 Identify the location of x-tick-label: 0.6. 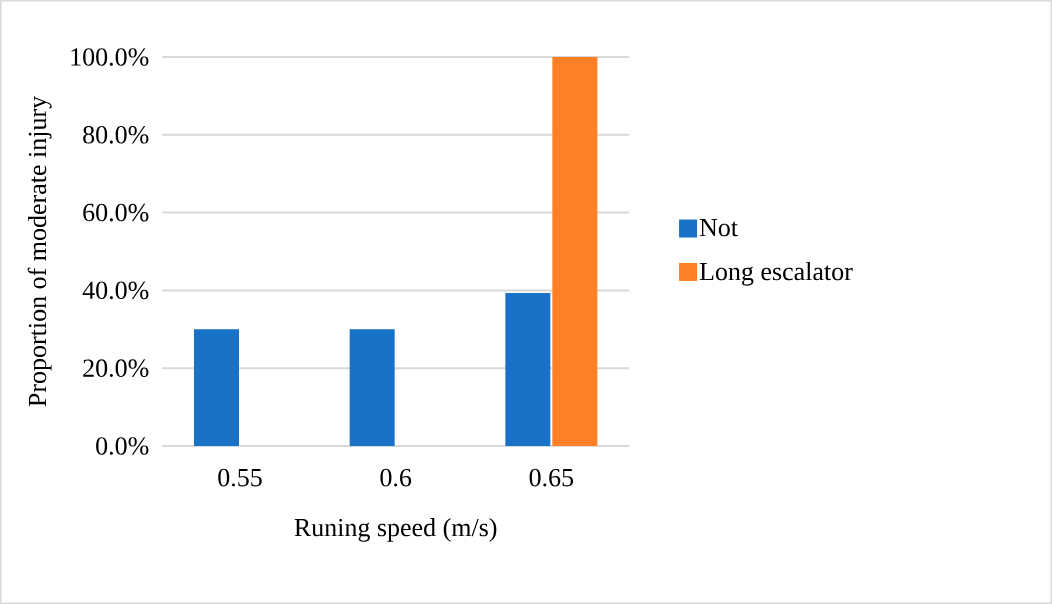
(396, 477).